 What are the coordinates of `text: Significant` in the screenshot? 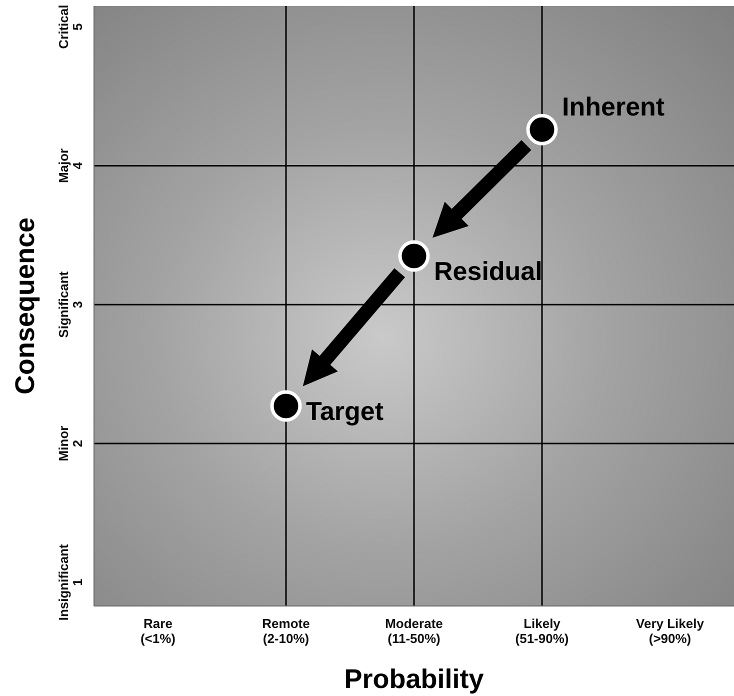 It's located at (63, 304).